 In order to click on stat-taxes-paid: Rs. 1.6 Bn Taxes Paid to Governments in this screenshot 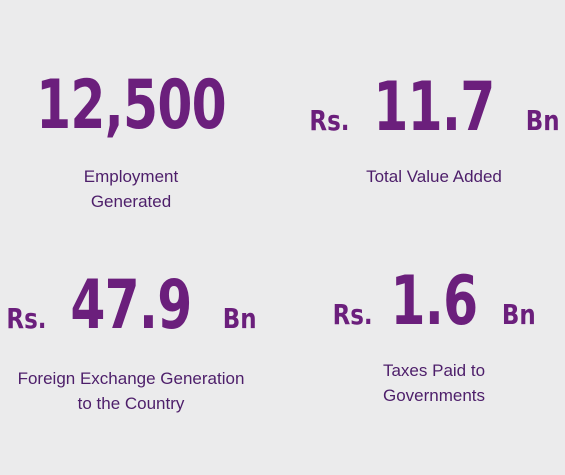, I will do `click(434, 341)`.